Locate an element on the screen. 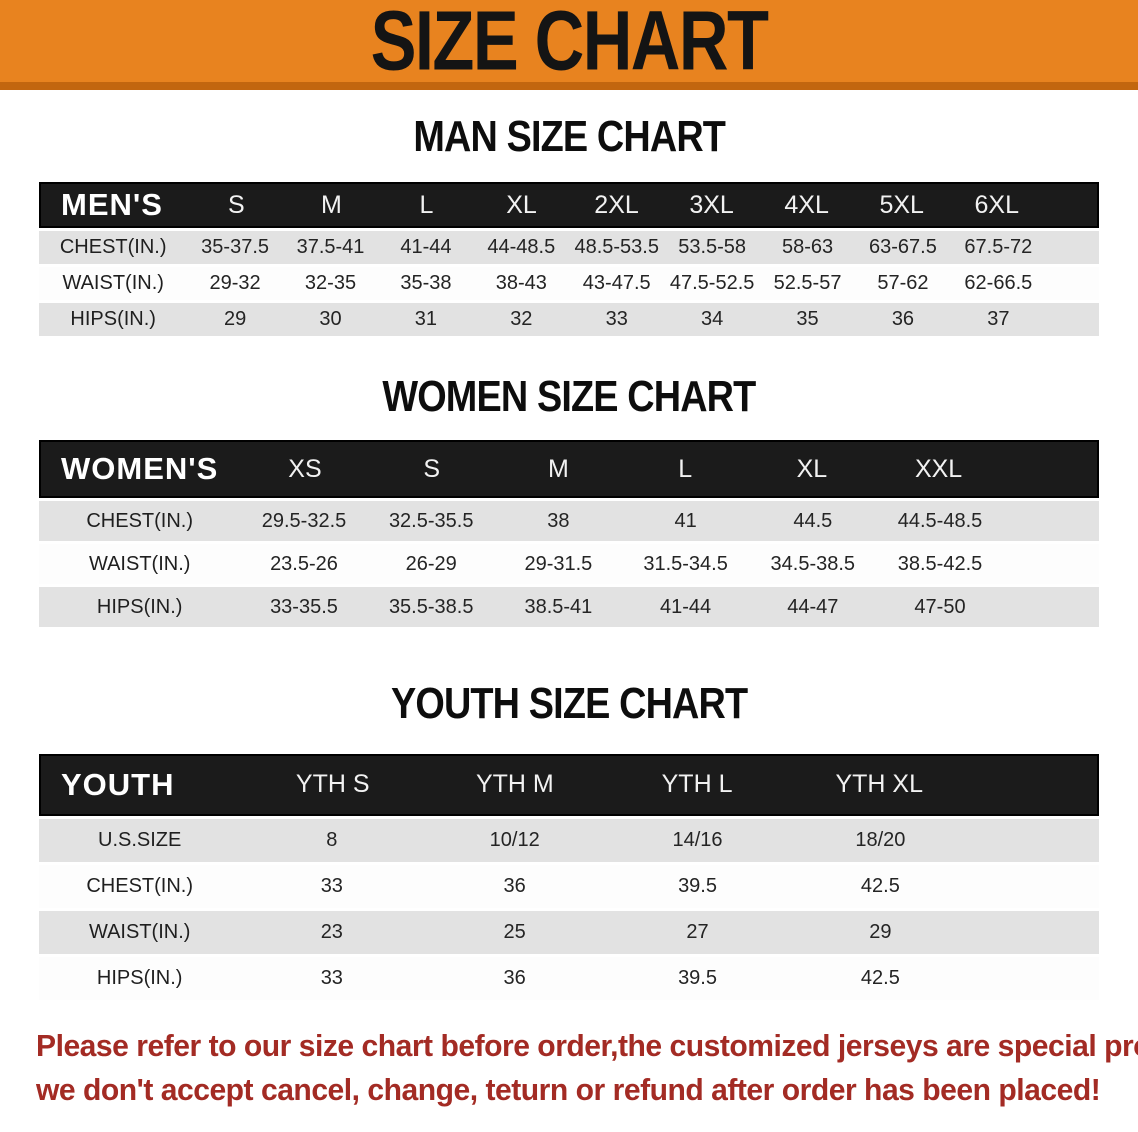 Image resolution: width=1138 pixels, height=1132 pixels. size-chart-banner: SIZE CHART is located at coordinates (569, 45).